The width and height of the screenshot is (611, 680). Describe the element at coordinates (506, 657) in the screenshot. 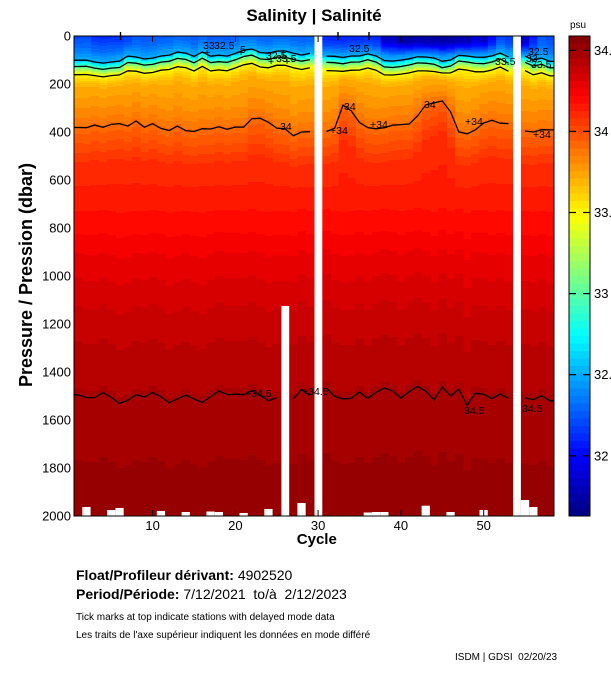

I see `svg-text: ISDM | GDSI 02/20/23` at that location.